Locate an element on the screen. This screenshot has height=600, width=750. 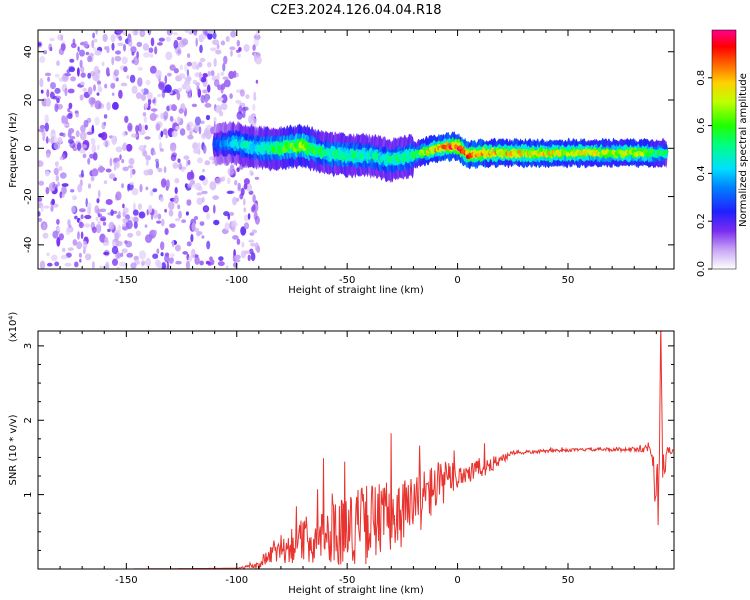
x-tick-label: -100 is located at coordinates (236, 280).